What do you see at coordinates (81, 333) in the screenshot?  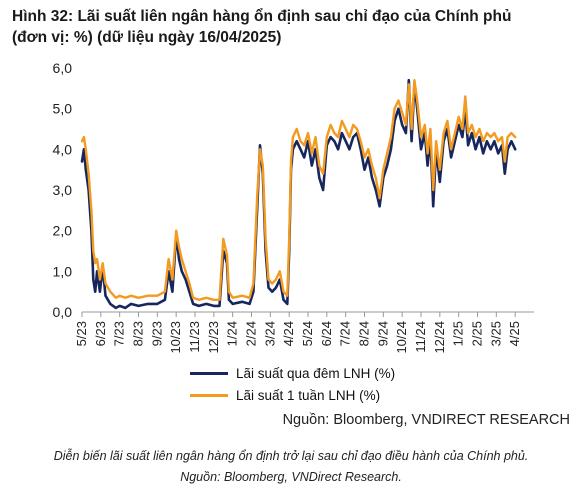 I see `x-tick-label: 5/23` at bounding box center [81, 333].